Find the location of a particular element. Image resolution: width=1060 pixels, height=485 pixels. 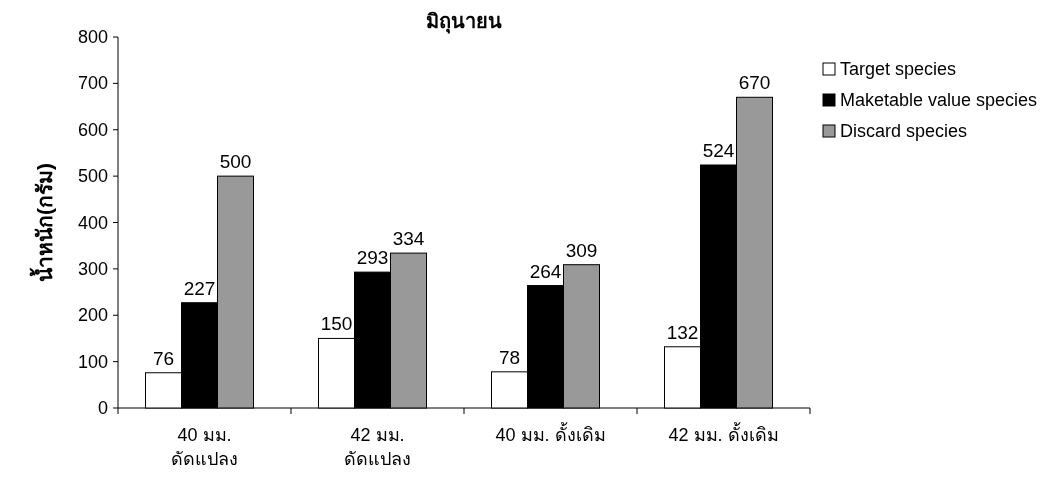

y-tick-label: 200 is located at coordinates (92, 315).